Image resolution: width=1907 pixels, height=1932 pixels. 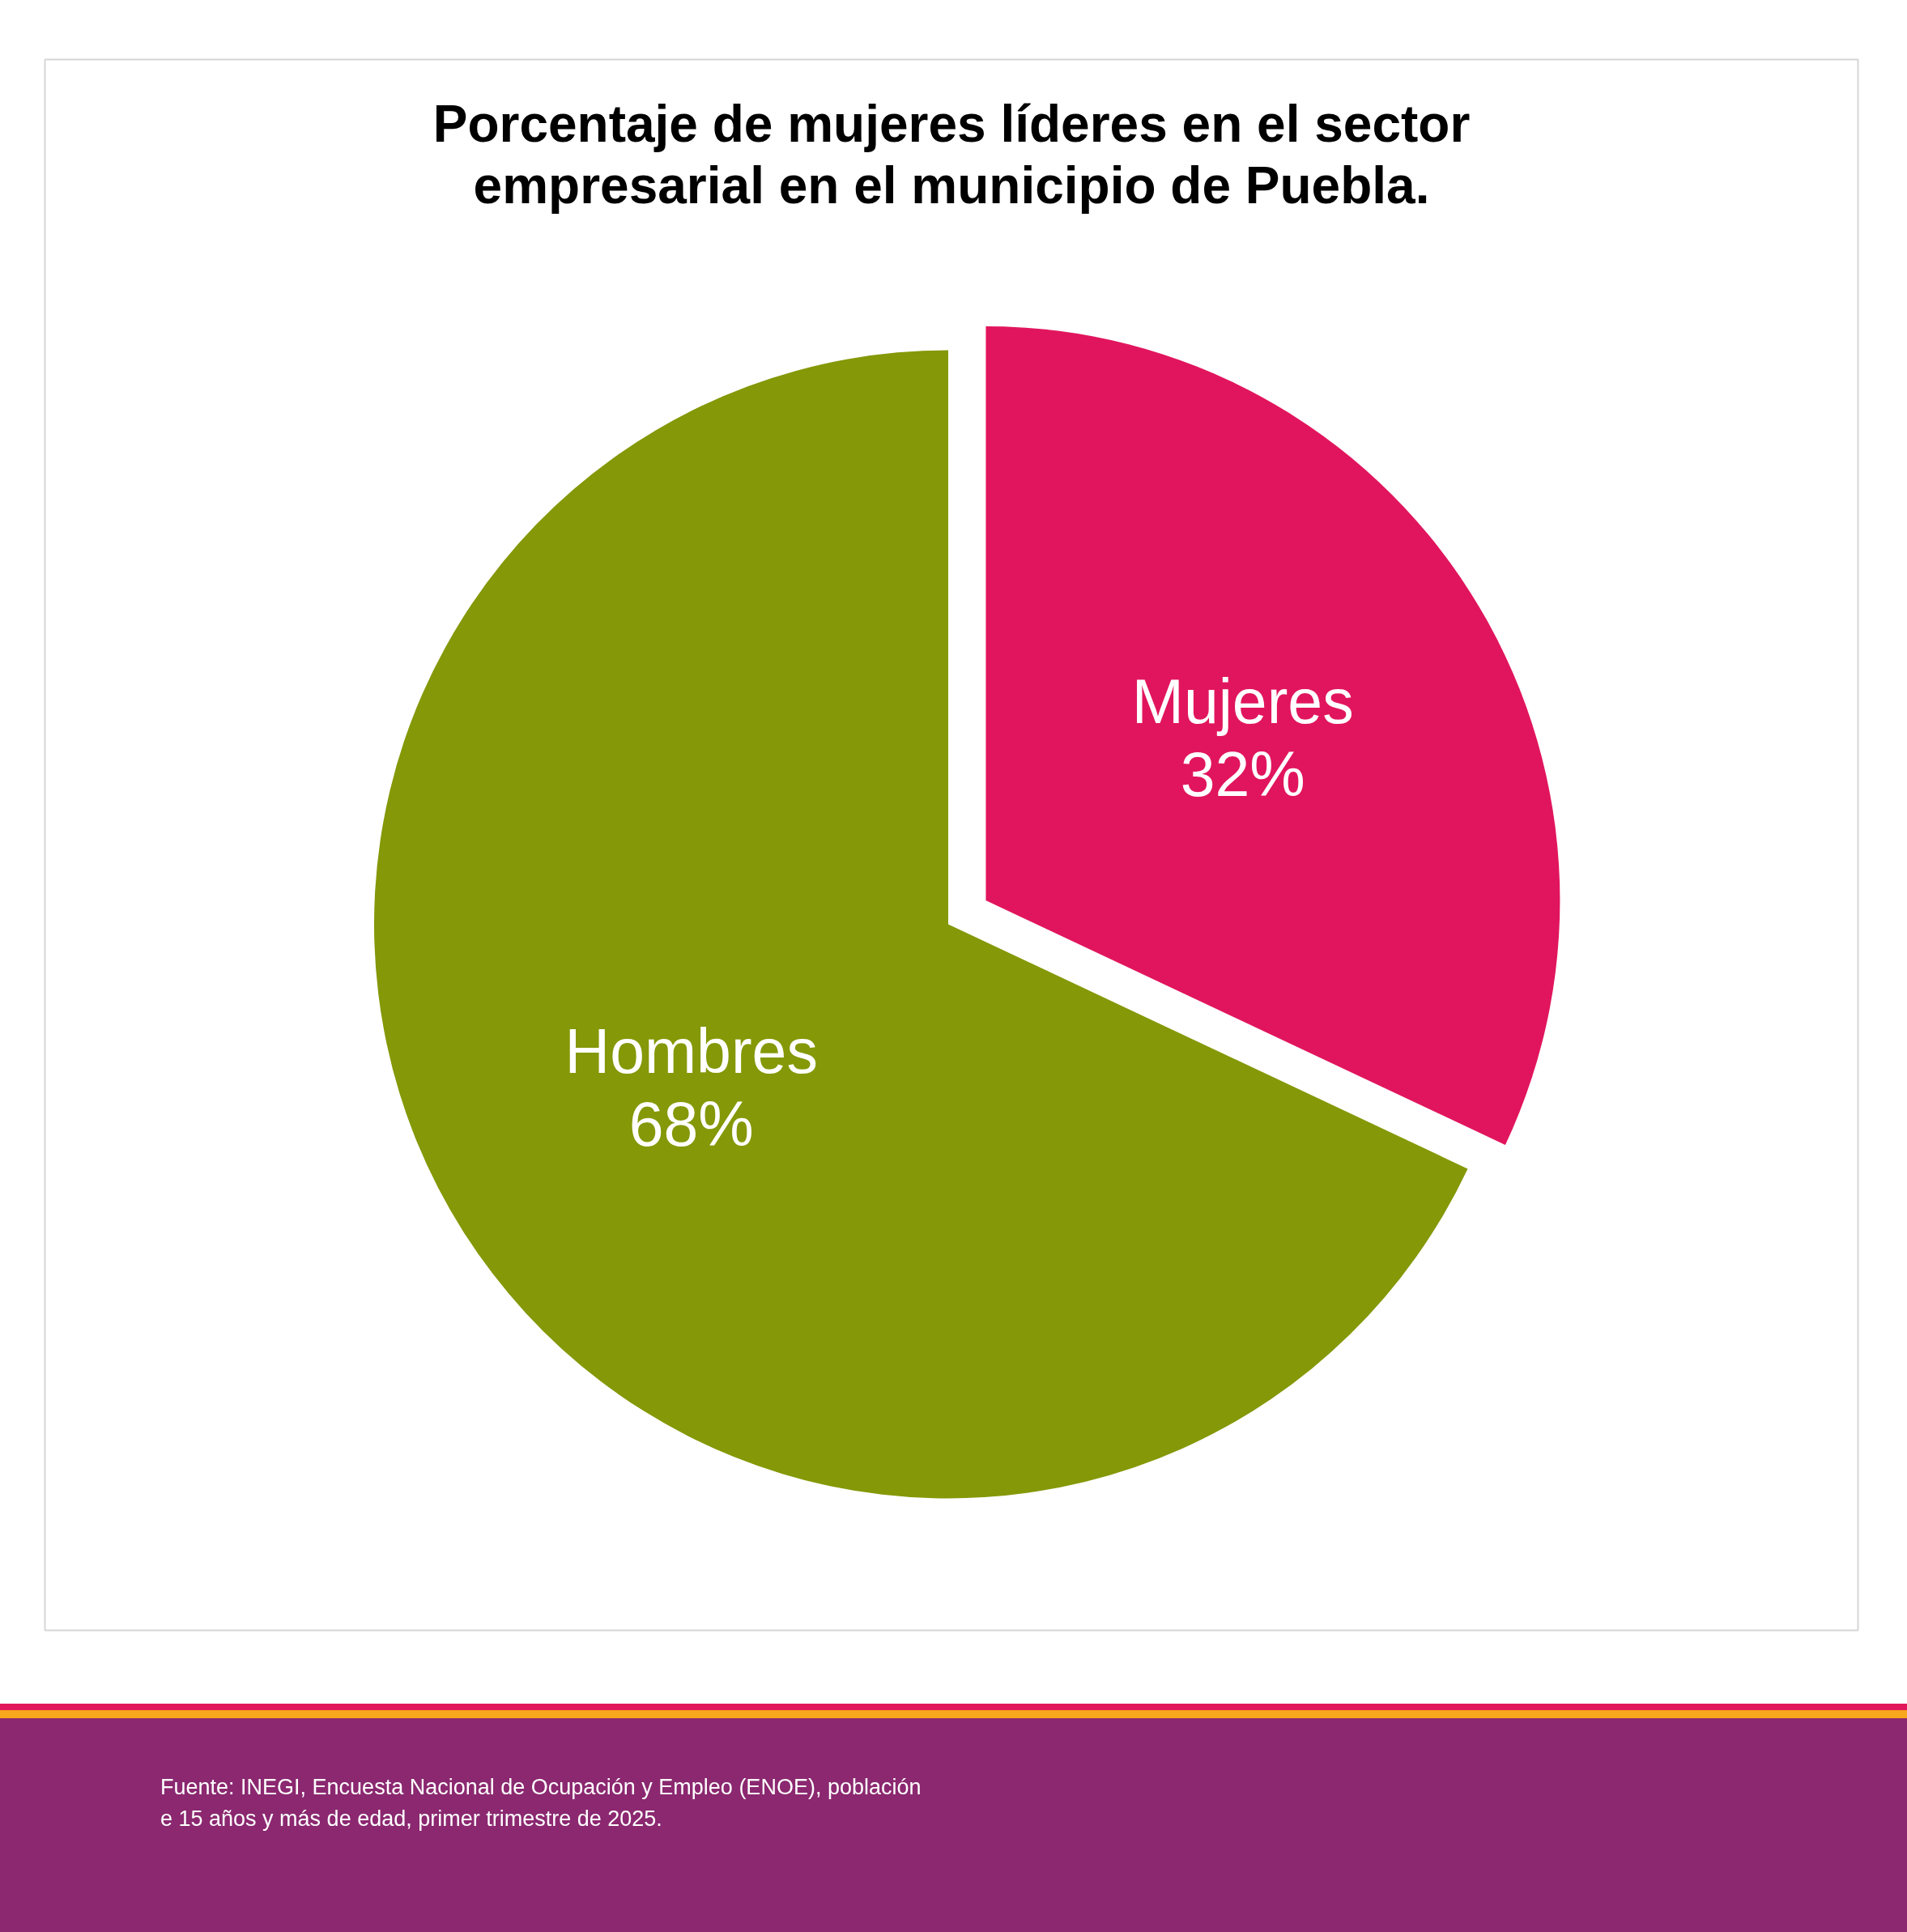 What do you see at coordinates (952, 154) in the screenshot?
I see `chart-title: Porcentaje de mujeres líderes en el sector empresarial en el municipio de Puebla.` at bounding box center [952, 154].